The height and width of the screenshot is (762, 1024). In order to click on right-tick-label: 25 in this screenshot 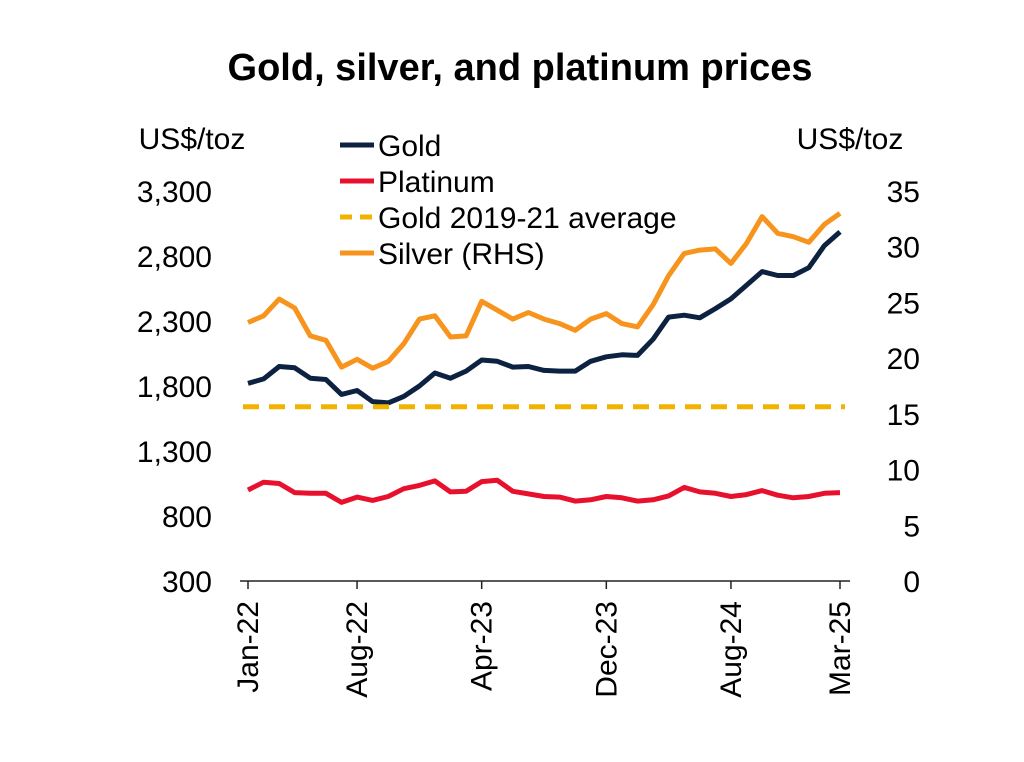, I will do `click(903, 303)`.